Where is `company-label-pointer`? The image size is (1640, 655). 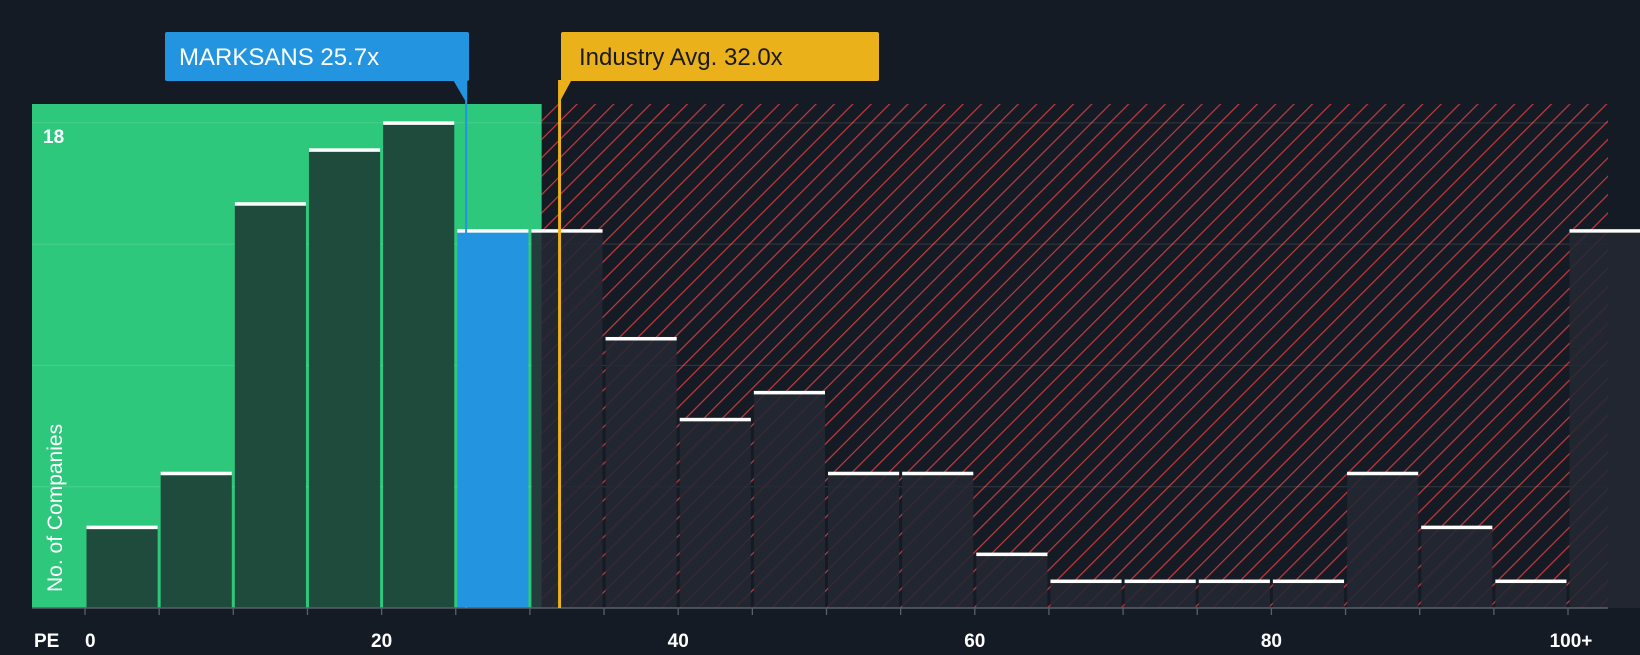 company-label-pointer is located at coordinates (460, 92).